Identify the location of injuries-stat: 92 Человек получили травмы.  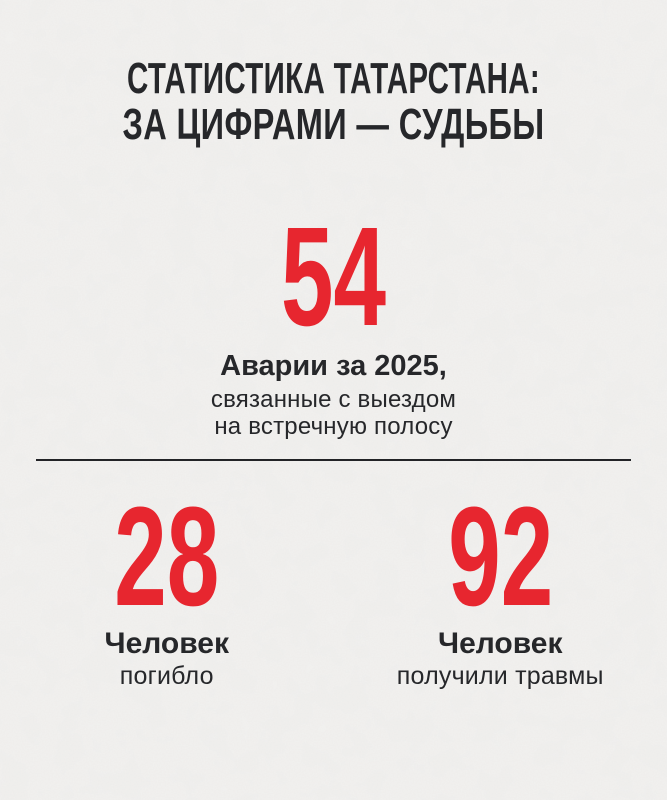
(500, 588).